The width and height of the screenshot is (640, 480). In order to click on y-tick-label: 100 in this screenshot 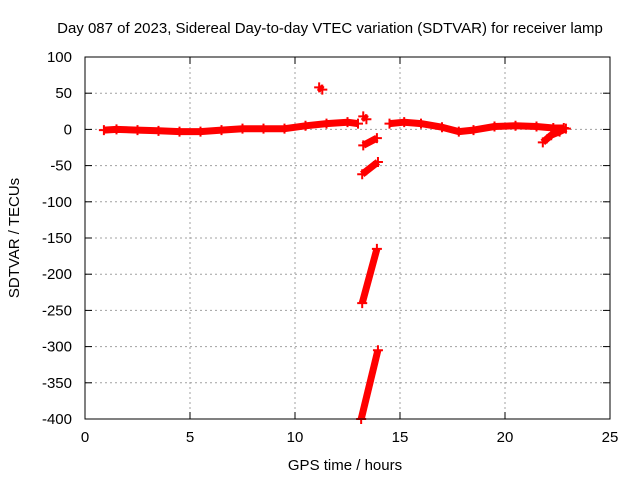, I will do `click(59, 57)`.